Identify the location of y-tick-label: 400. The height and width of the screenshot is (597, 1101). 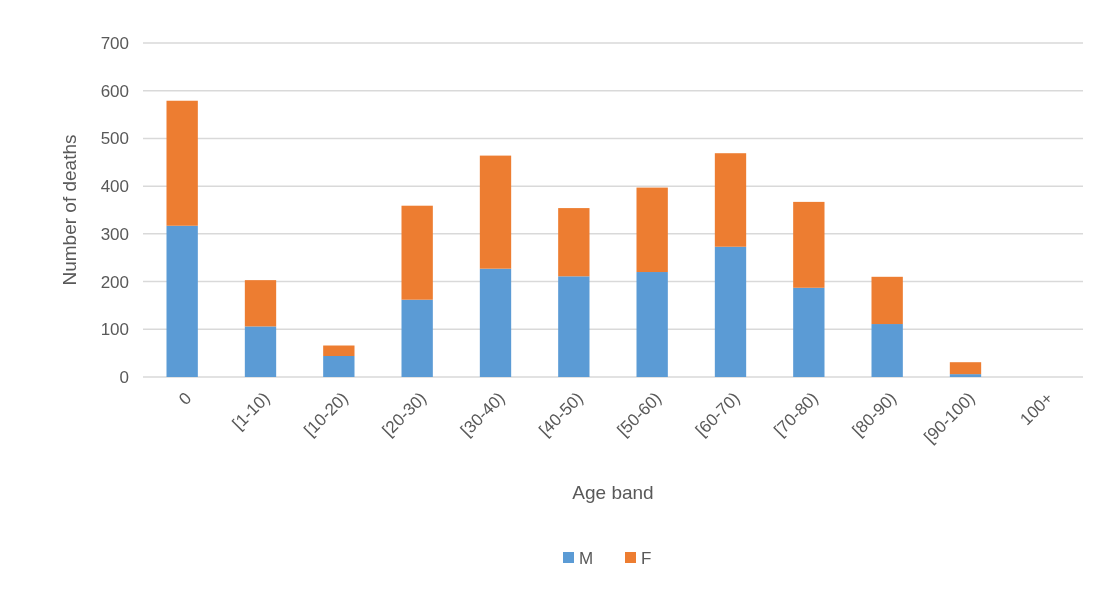
(114, 187).